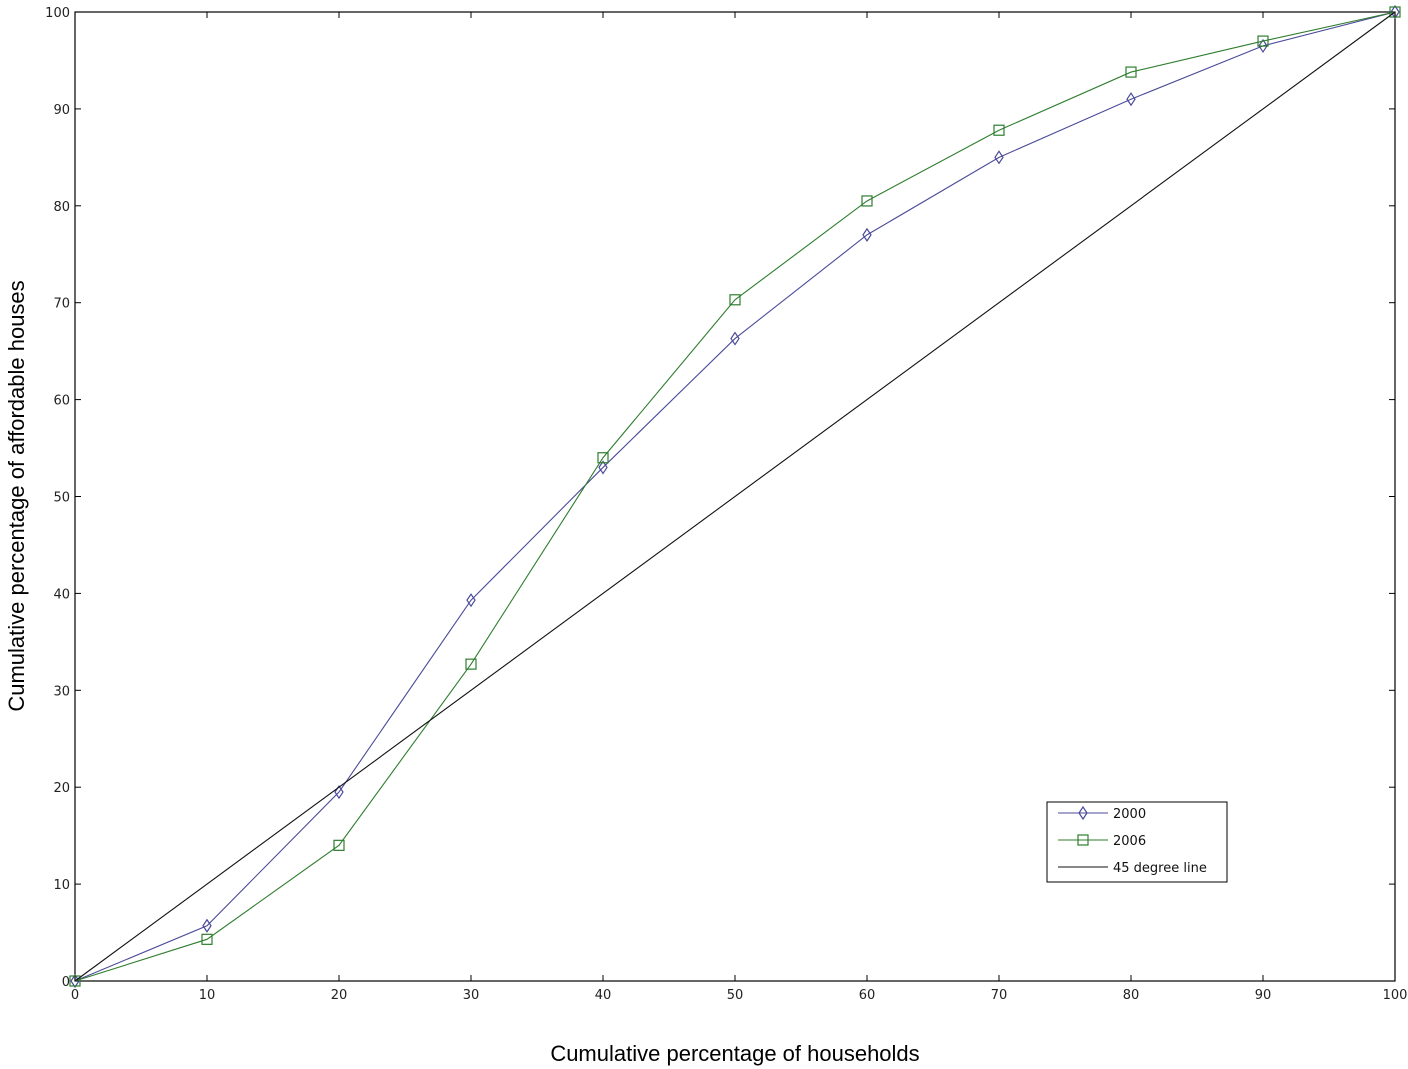 The image size is (1408, 1069). I want to click on x-tick-label: 70, so click(999, 995).